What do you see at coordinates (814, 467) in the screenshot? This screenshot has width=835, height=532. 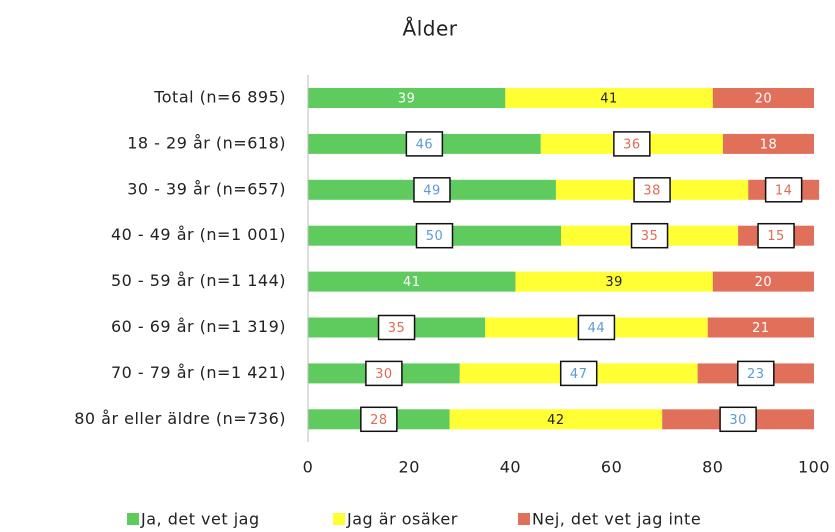 I see `x-tick-label: 100` at bounding box center [814, 467].